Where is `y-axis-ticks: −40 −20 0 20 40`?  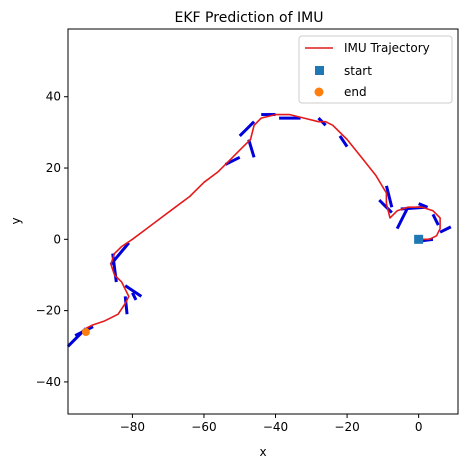
y-axis-ticks: −40 −20 0 20 40 is located at coordinates (52, 239).